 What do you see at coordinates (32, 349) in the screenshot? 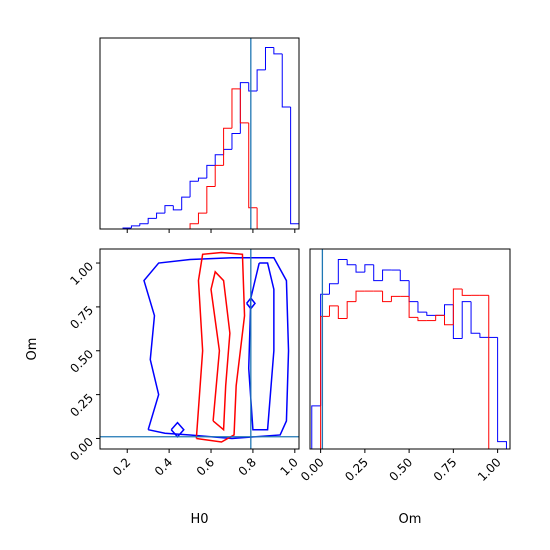
I see `y-axis-label: Om` at bounding box center [32, 349].